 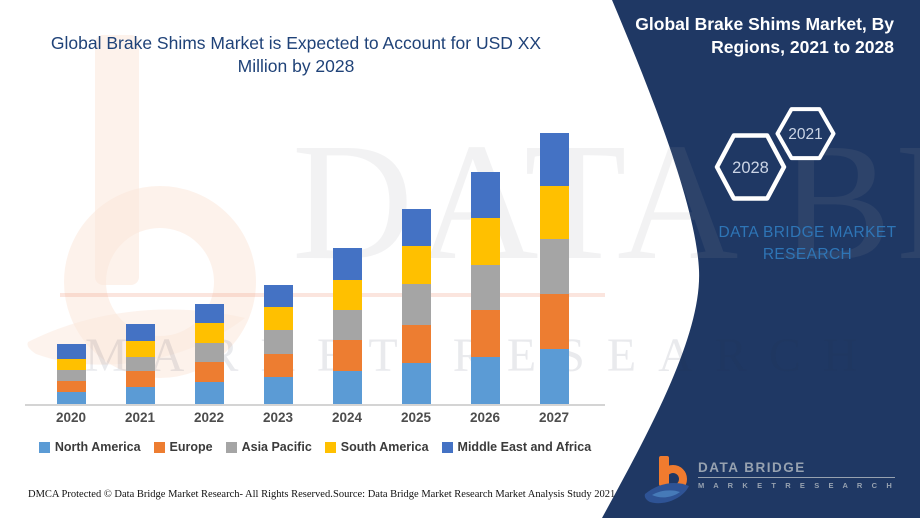 I want to click on hexagon-2028-label: 2028, so click(x=750, y=168).